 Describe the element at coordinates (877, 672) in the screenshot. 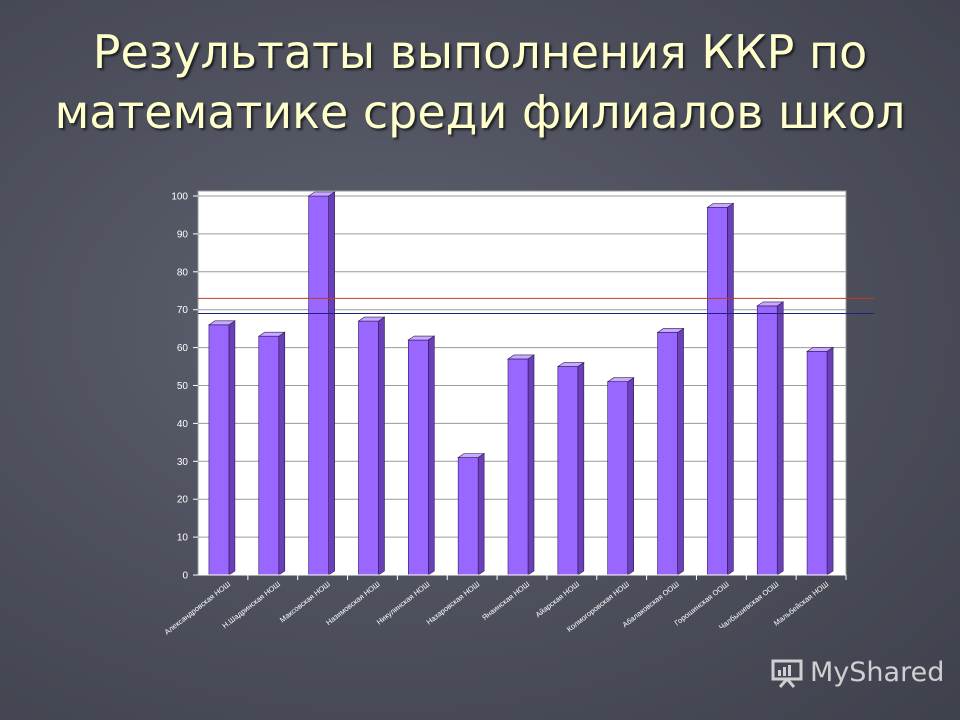

I see `watermark-text: MyShared` at that location.